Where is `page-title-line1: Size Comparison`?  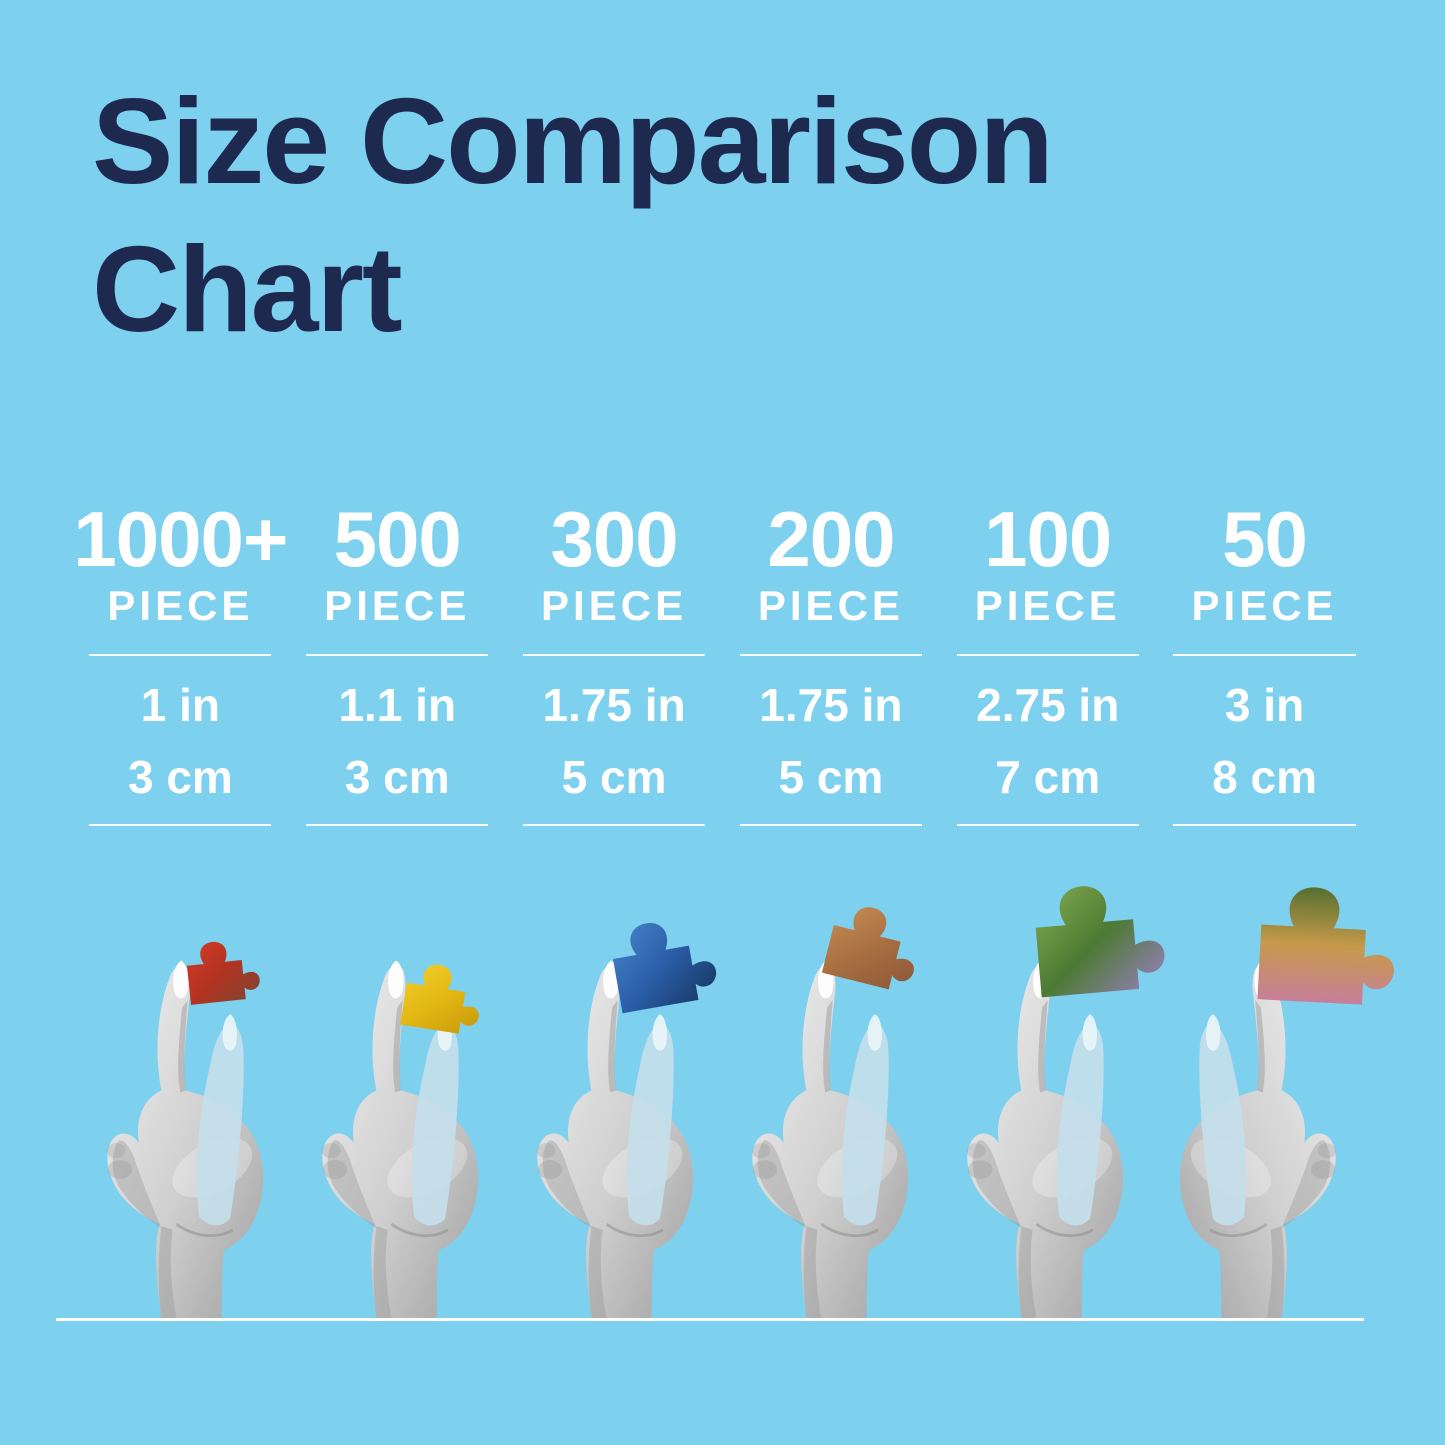 page-title-line1: Size Comparison is located at coordinates (573, 141).